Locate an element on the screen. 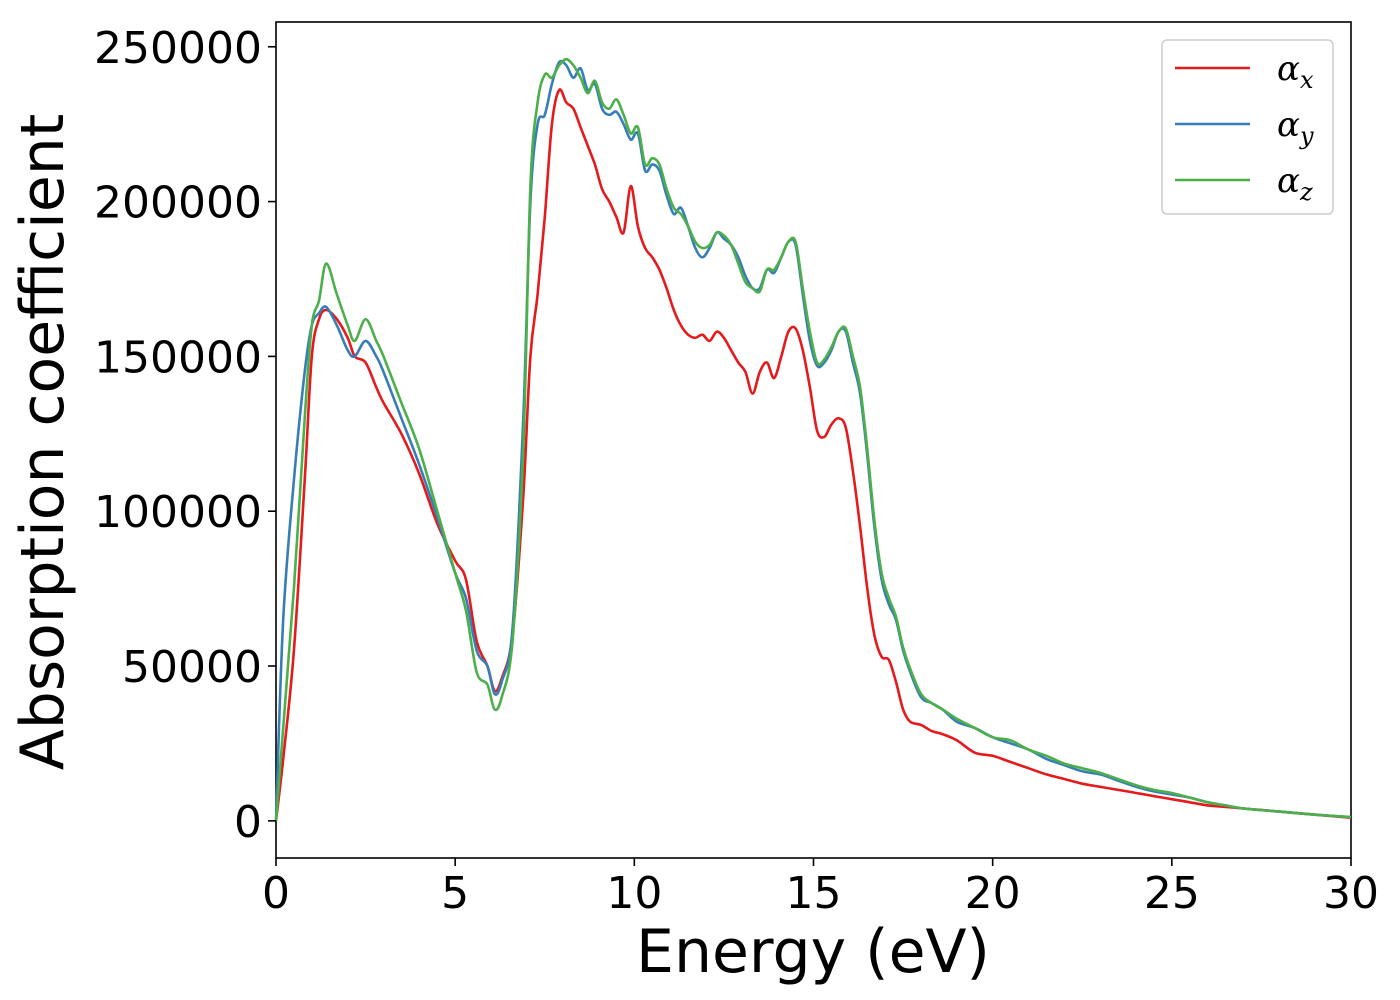 This screenshot has height=1000, width=1400. y-tick-label: 50000 is located at coordinates (192, 667).